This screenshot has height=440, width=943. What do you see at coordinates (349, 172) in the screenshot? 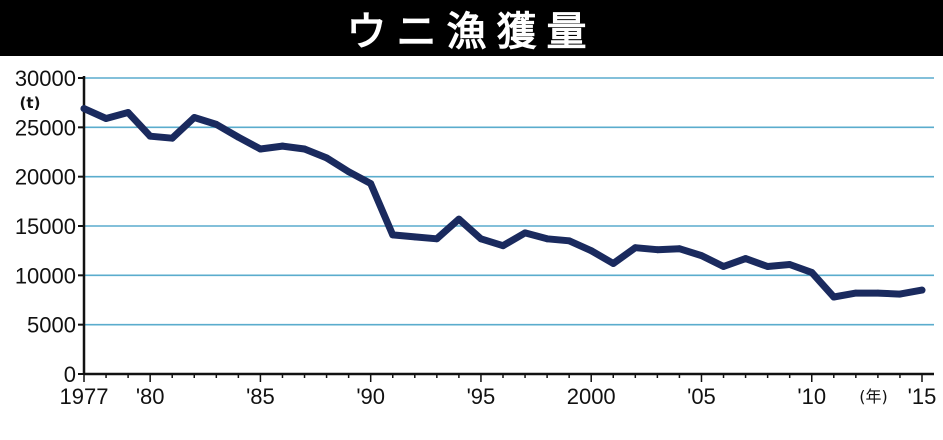
I see `data-point-1989` at bounding box center [349, 172].